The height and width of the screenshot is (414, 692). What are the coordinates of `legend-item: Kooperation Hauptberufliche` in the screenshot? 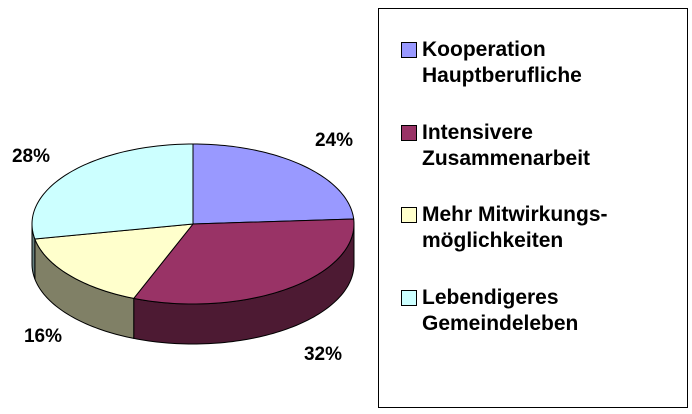 It's located at (544, 63).